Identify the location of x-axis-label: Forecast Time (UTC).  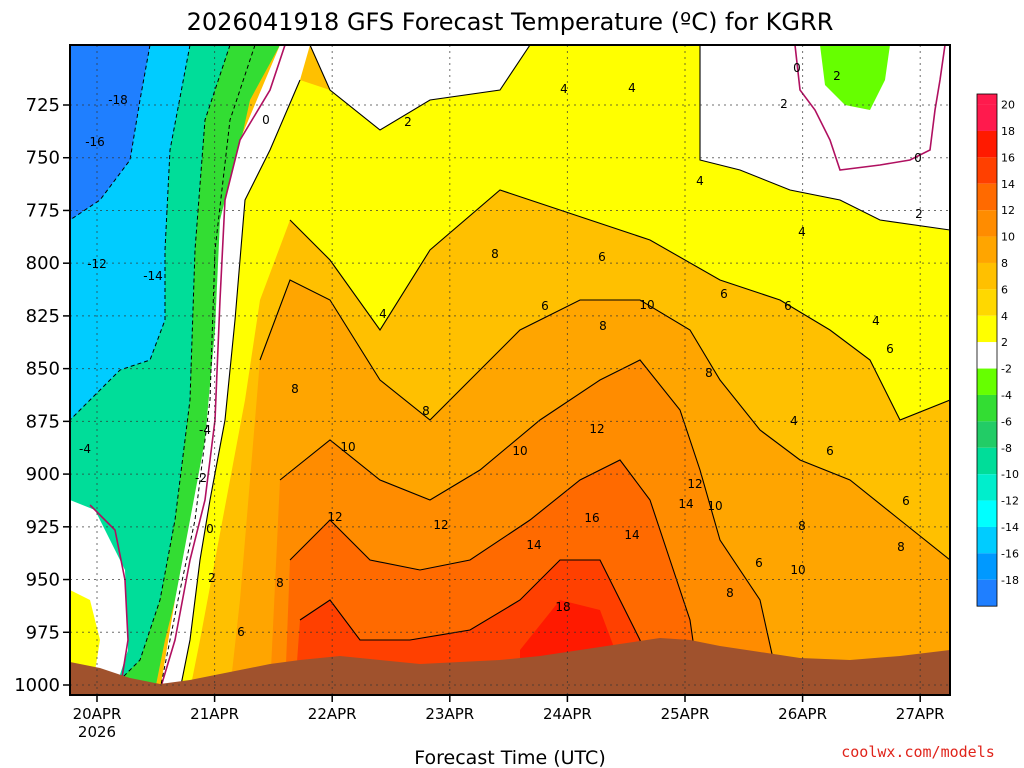
(509, 757).